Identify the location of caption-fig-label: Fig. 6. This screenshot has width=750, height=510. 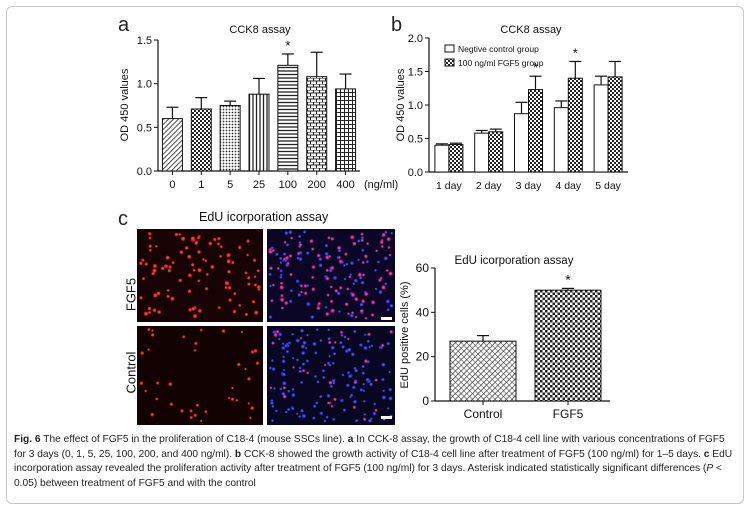
(27, 439).